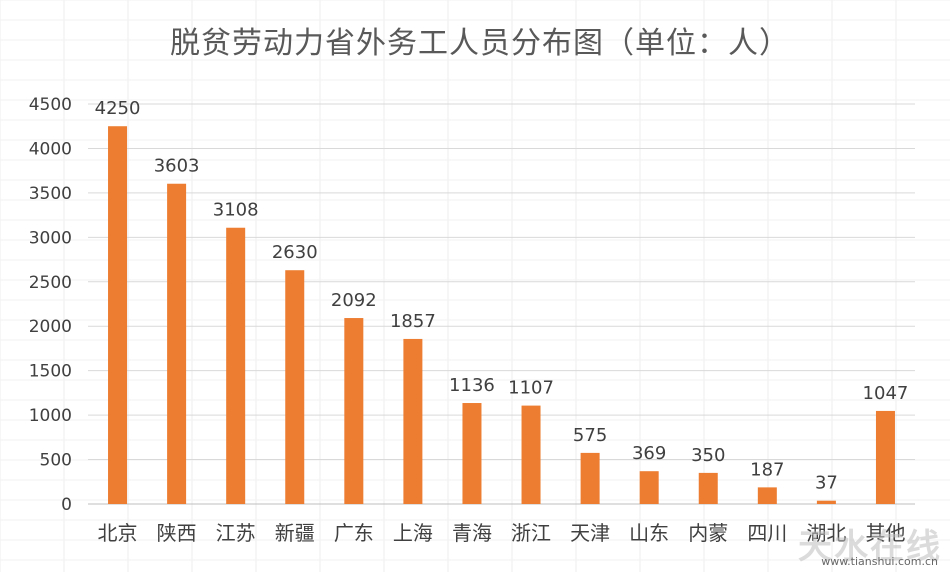 The image size is (950, 572). What do you see at coordinates (826, 533) in the screenshot?
I see `x-tick-label: 湖北` at bounding box center [826, 533].